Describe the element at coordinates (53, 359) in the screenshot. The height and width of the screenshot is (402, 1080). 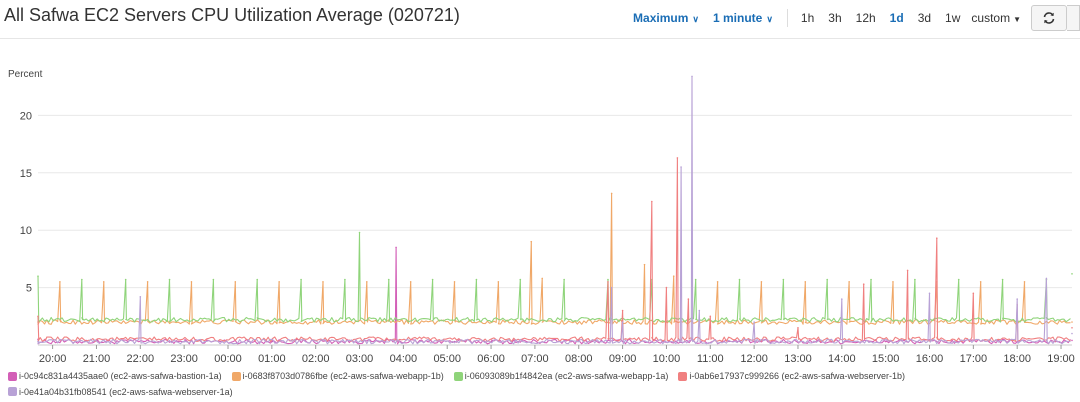
I see `x-tick-label: 20:00` at that location.